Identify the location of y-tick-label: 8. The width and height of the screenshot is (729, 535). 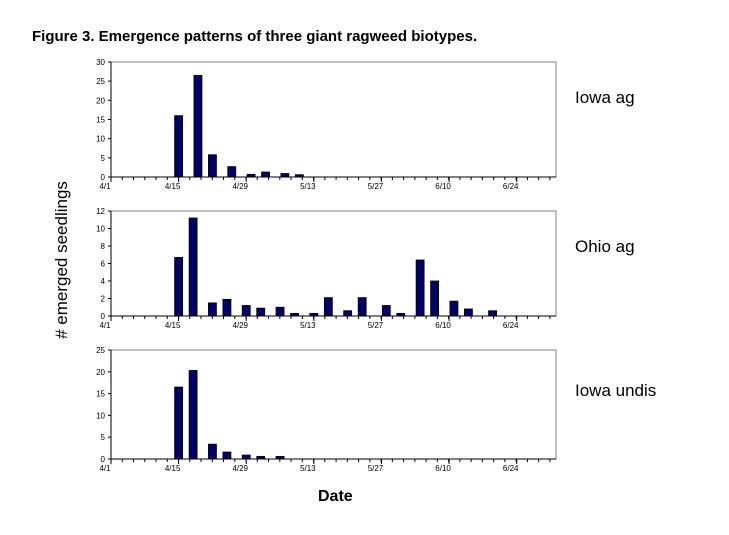
(103, 246).